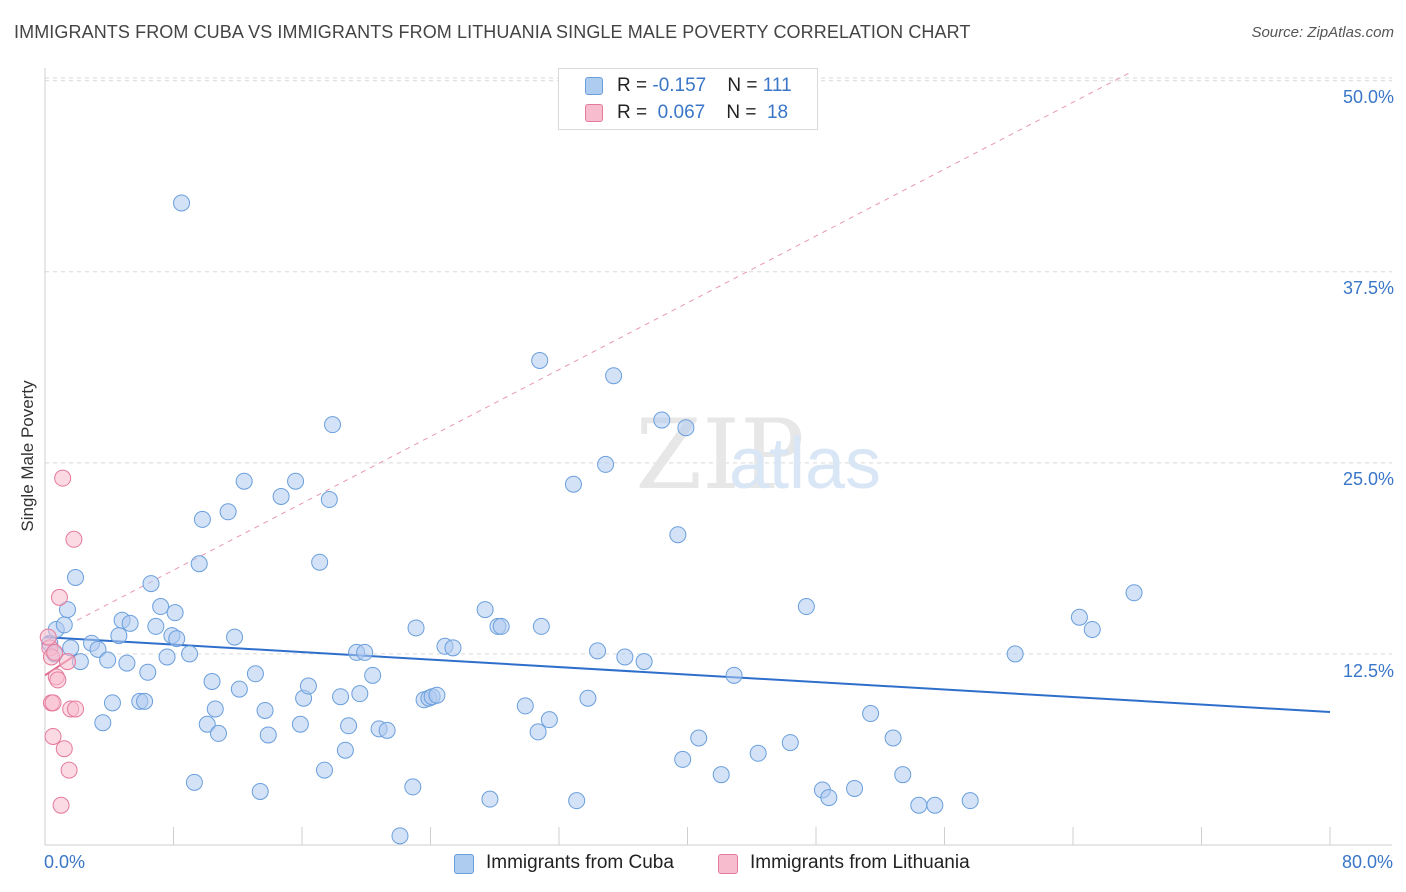 This screenshot has height=892, width=1406. I want to click on n-value: 18, so click(777, 112).